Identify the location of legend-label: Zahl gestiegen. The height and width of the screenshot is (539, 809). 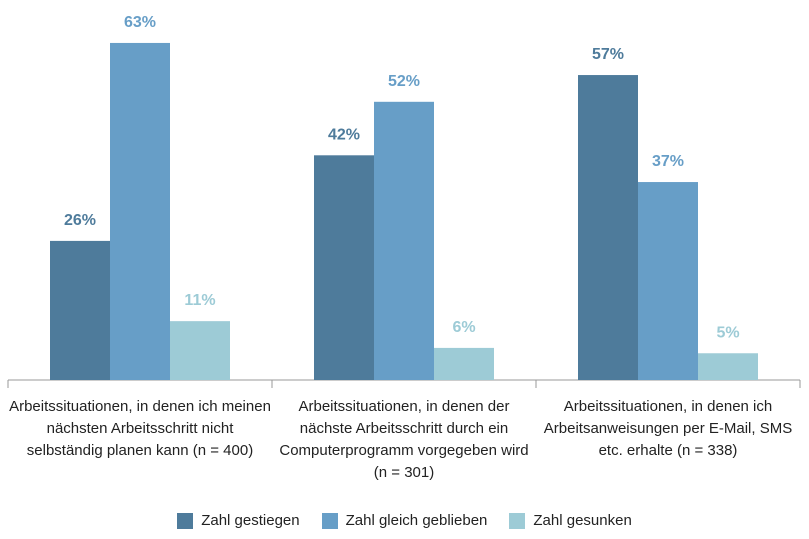
(250, 520).